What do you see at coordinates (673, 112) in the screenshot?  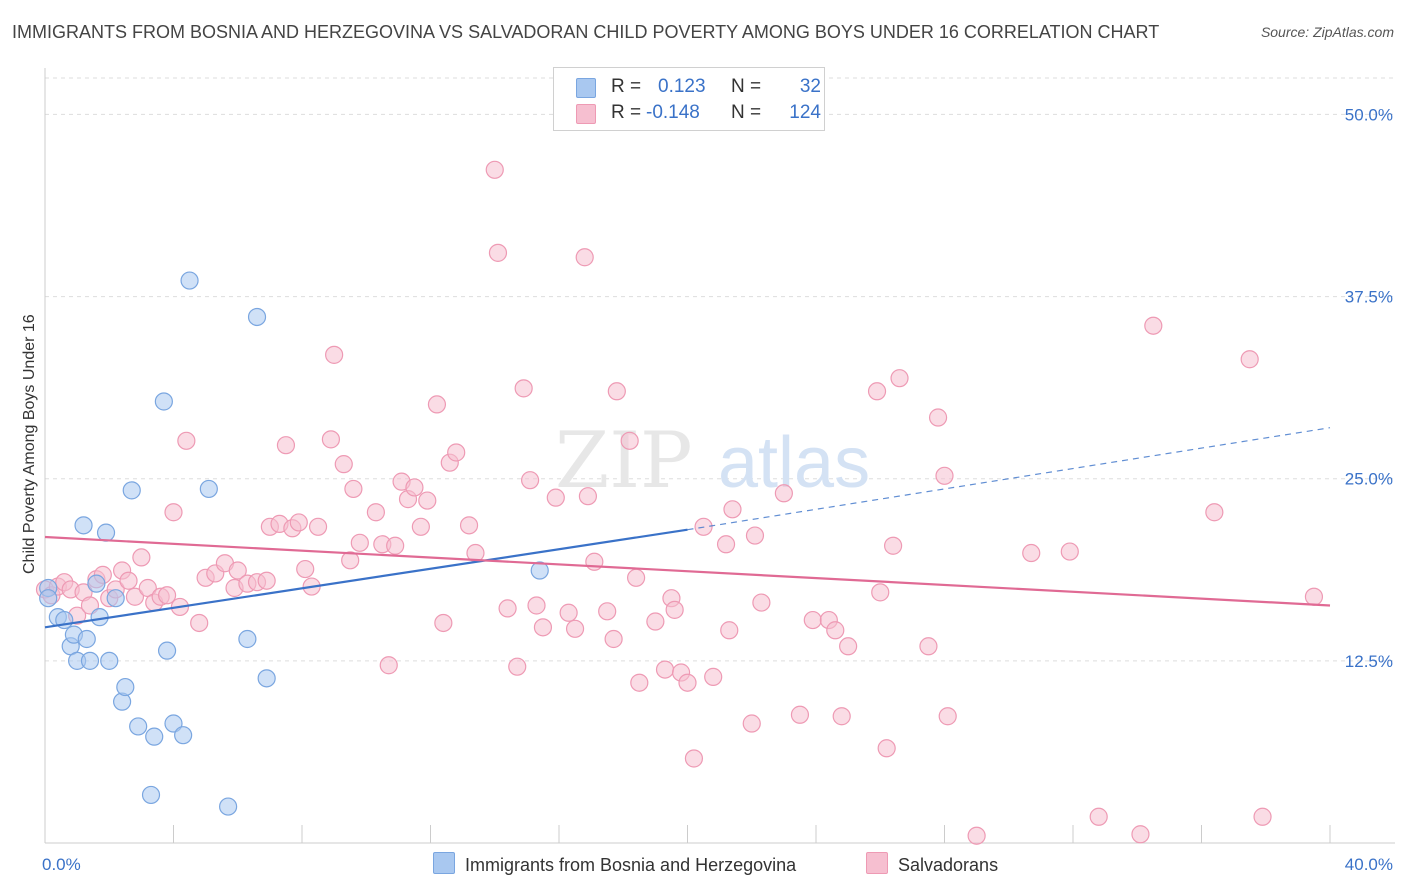 I see `legend-r-value: -0.148` at bounding box center [673, 112].